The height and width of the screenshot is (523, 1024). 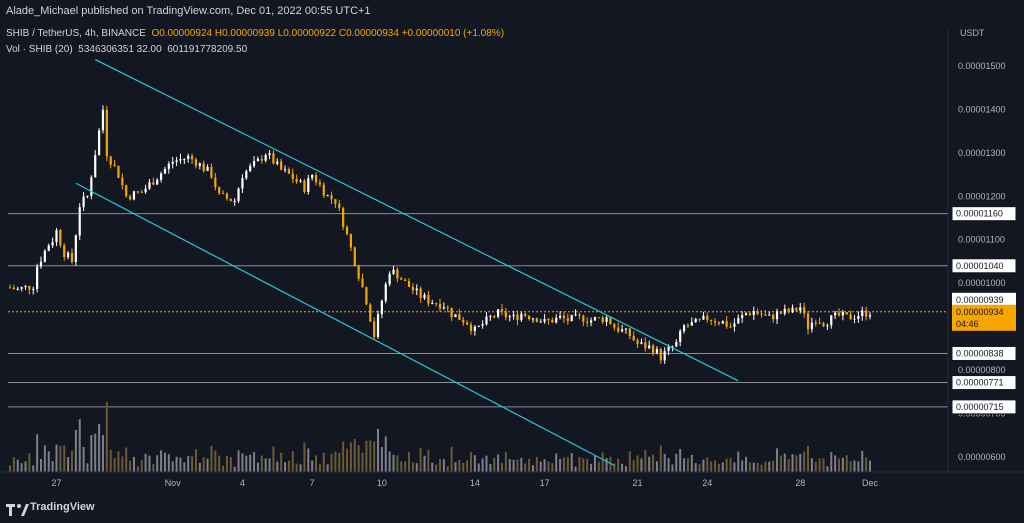 What do you see at coordinates (76, 33) in the screenshot?
I see `symbol-label: SHIB / TetherUS, 4h, BINANCE` at bounding box center [76, 33].